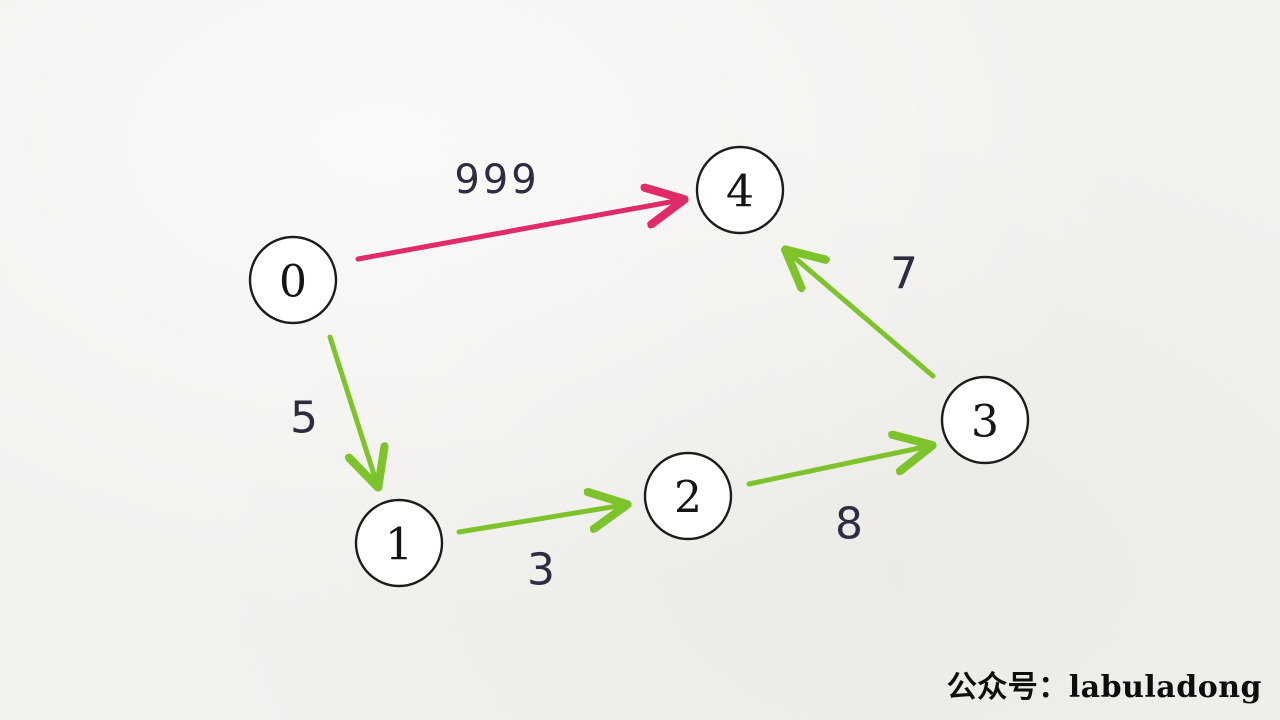 This screenshot has width=1280, height=720. I want to click on edge-weight-0-to-4: 999, so click(496, 180).